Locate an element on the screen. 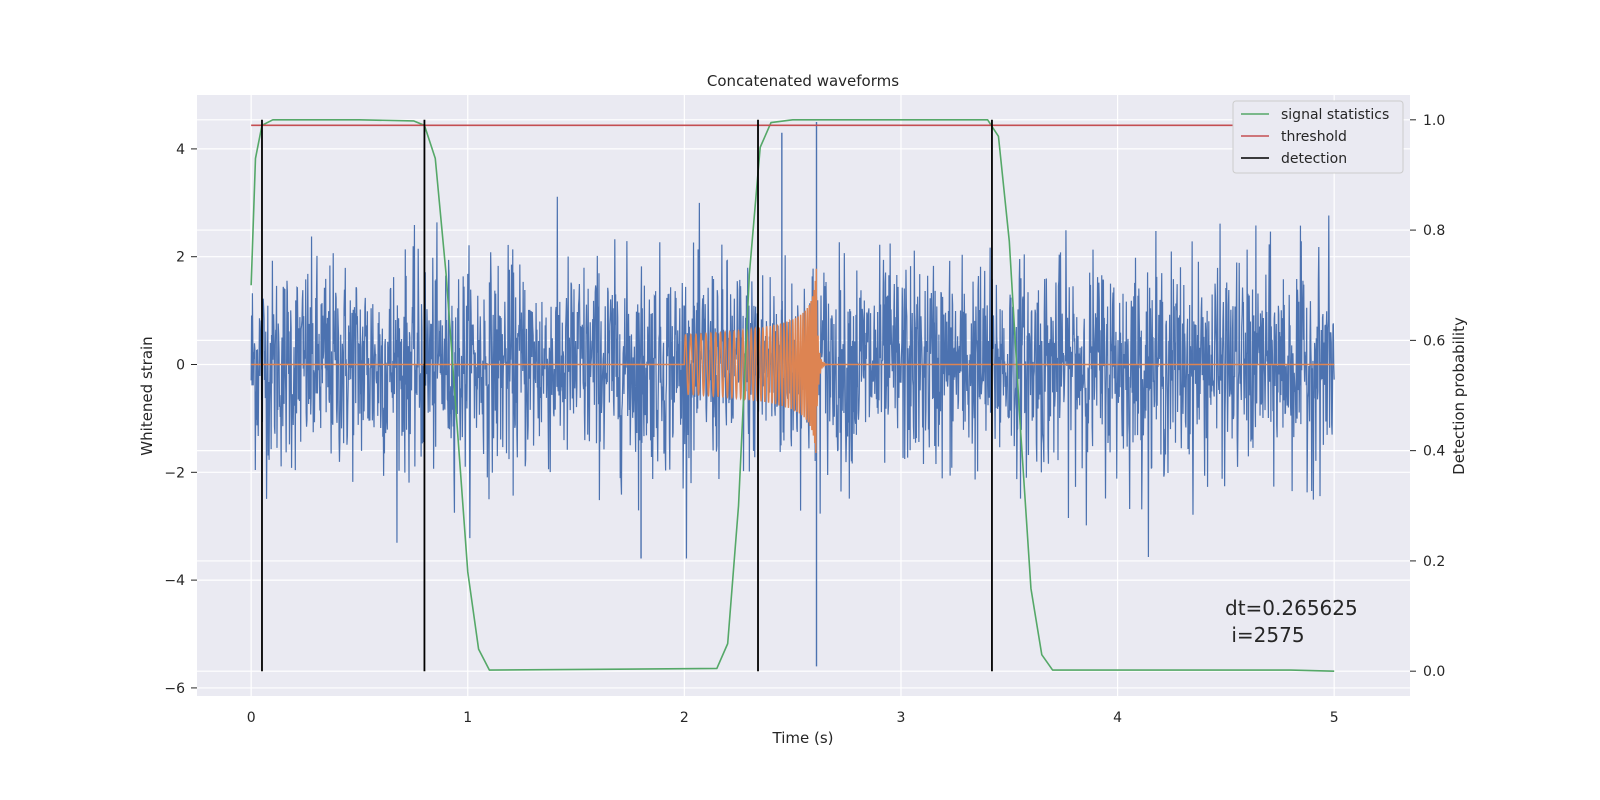 The width and height of the screenshot is (1600, 800). legend-box is located at coordinates (1318, 137).